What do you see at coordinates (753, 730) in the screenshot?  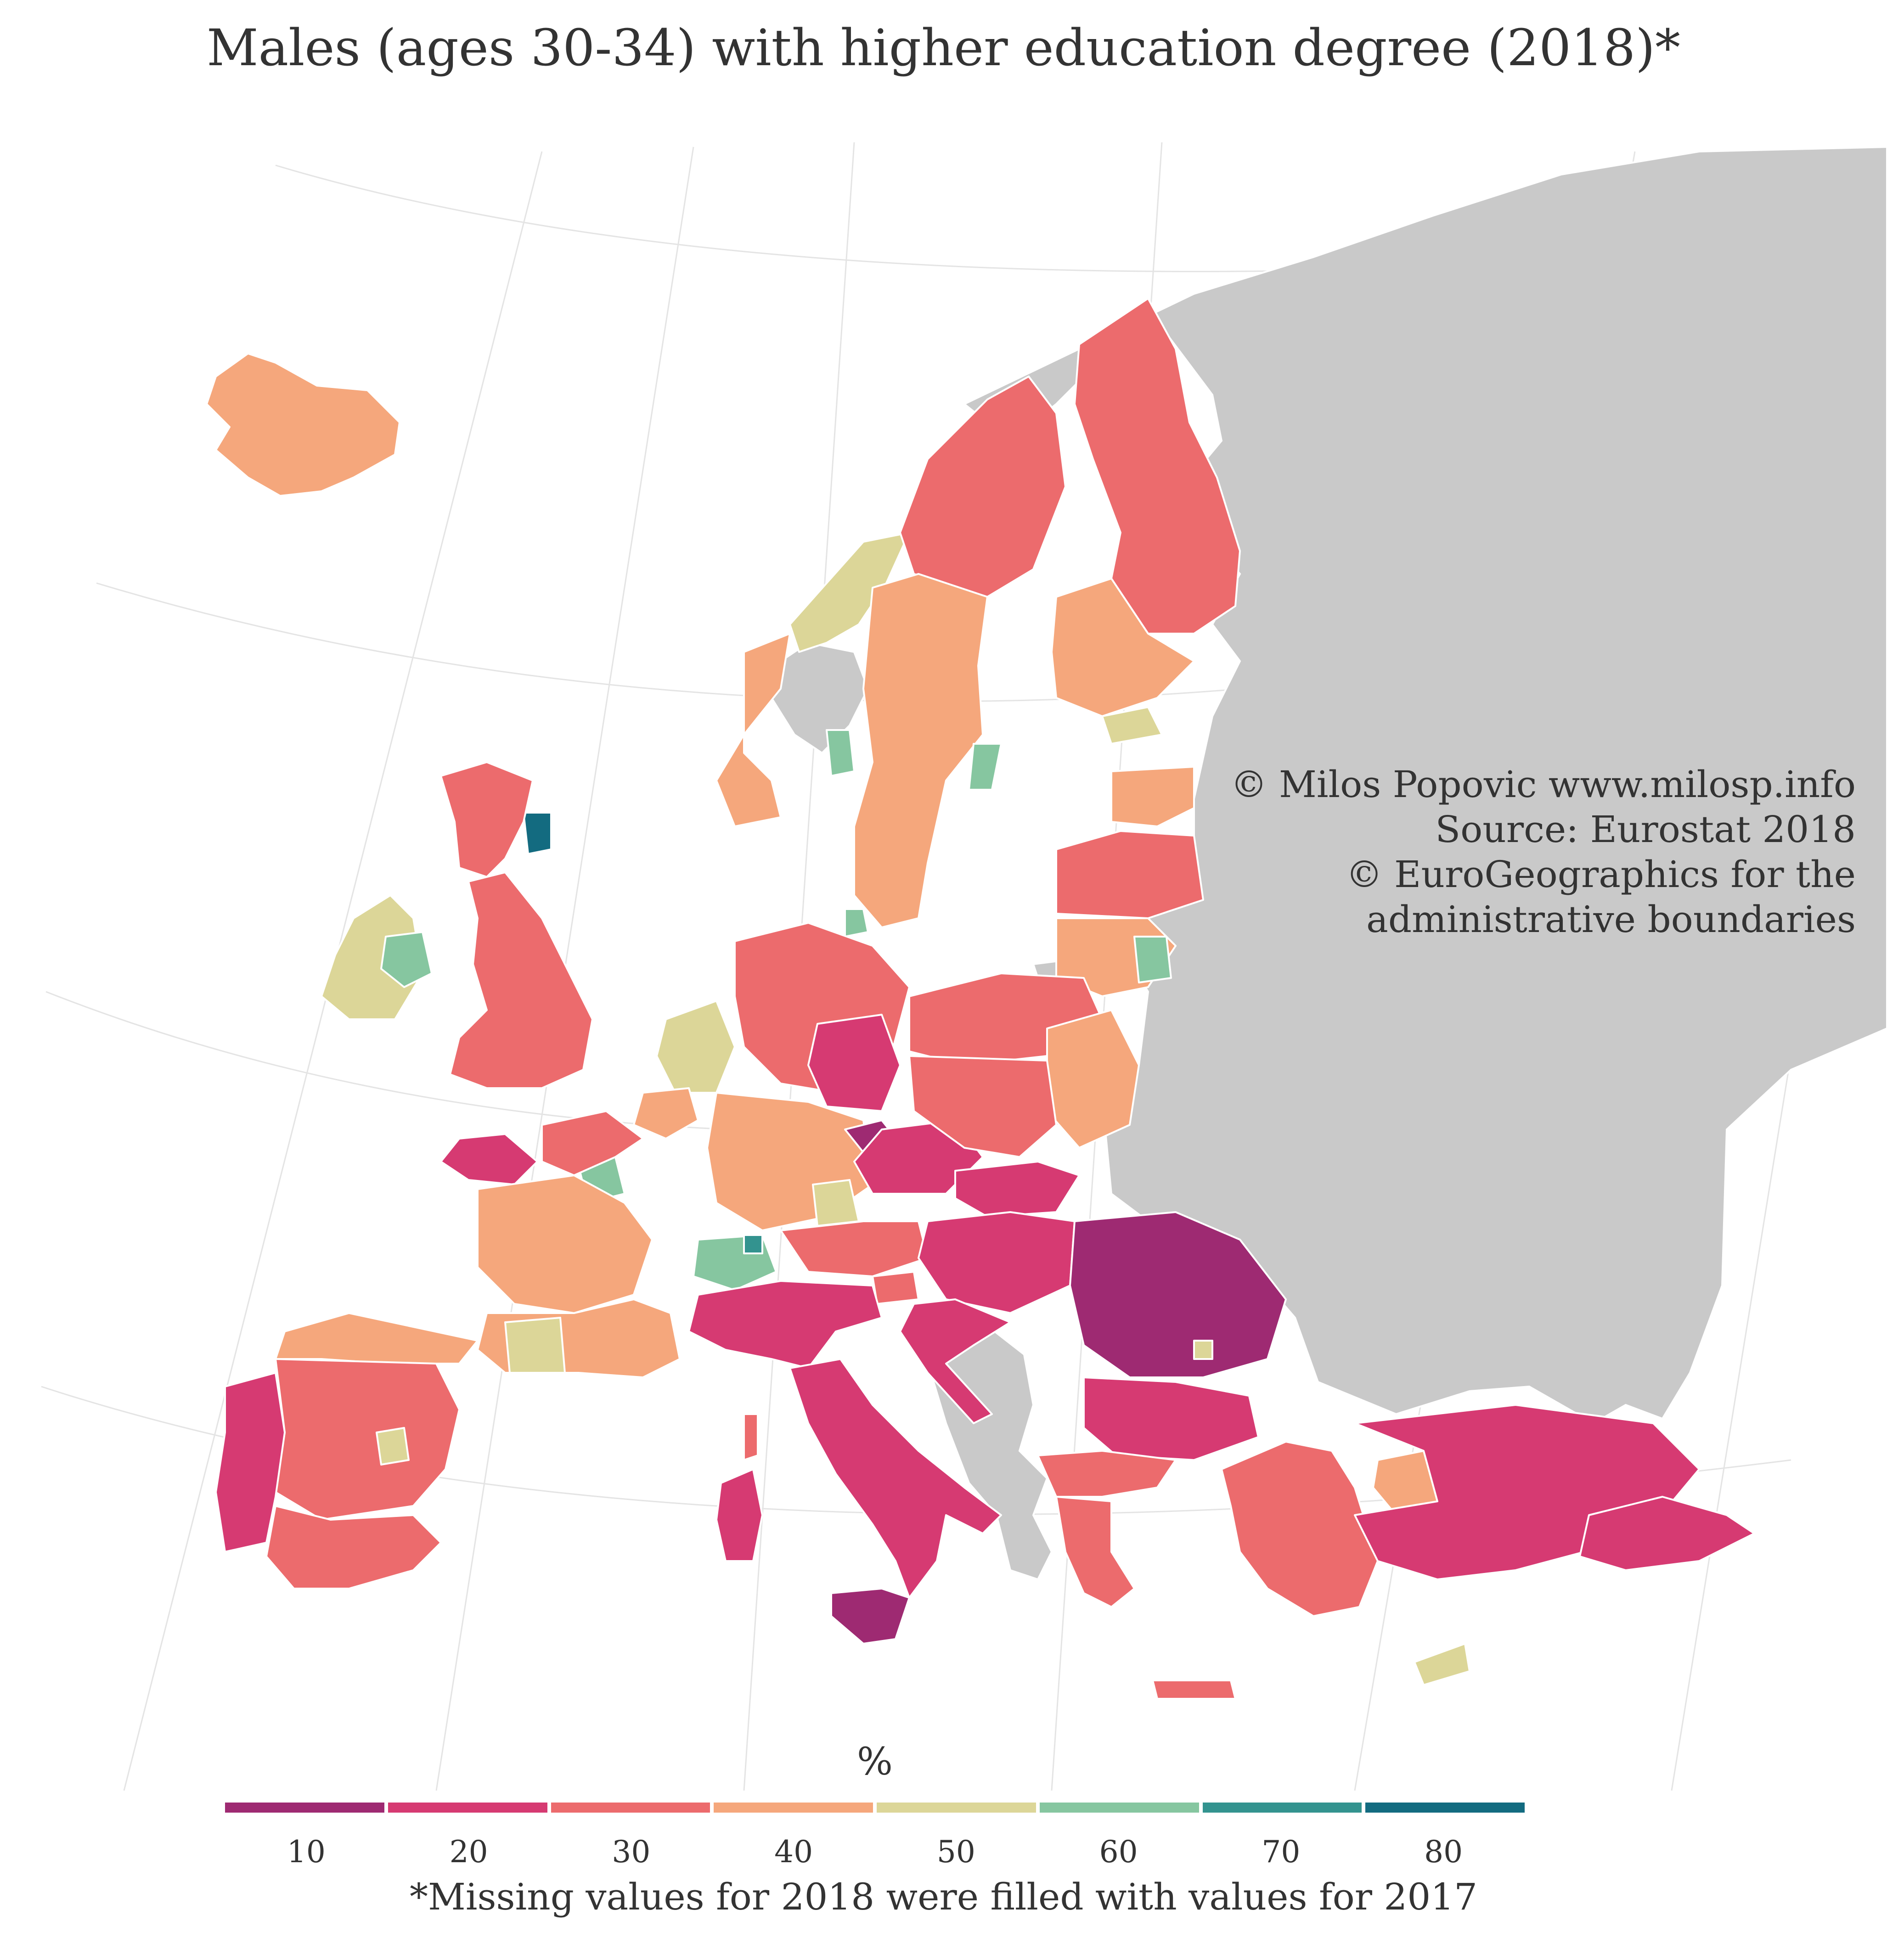 I see `region-norway-west` at bounding box center [753, 730].